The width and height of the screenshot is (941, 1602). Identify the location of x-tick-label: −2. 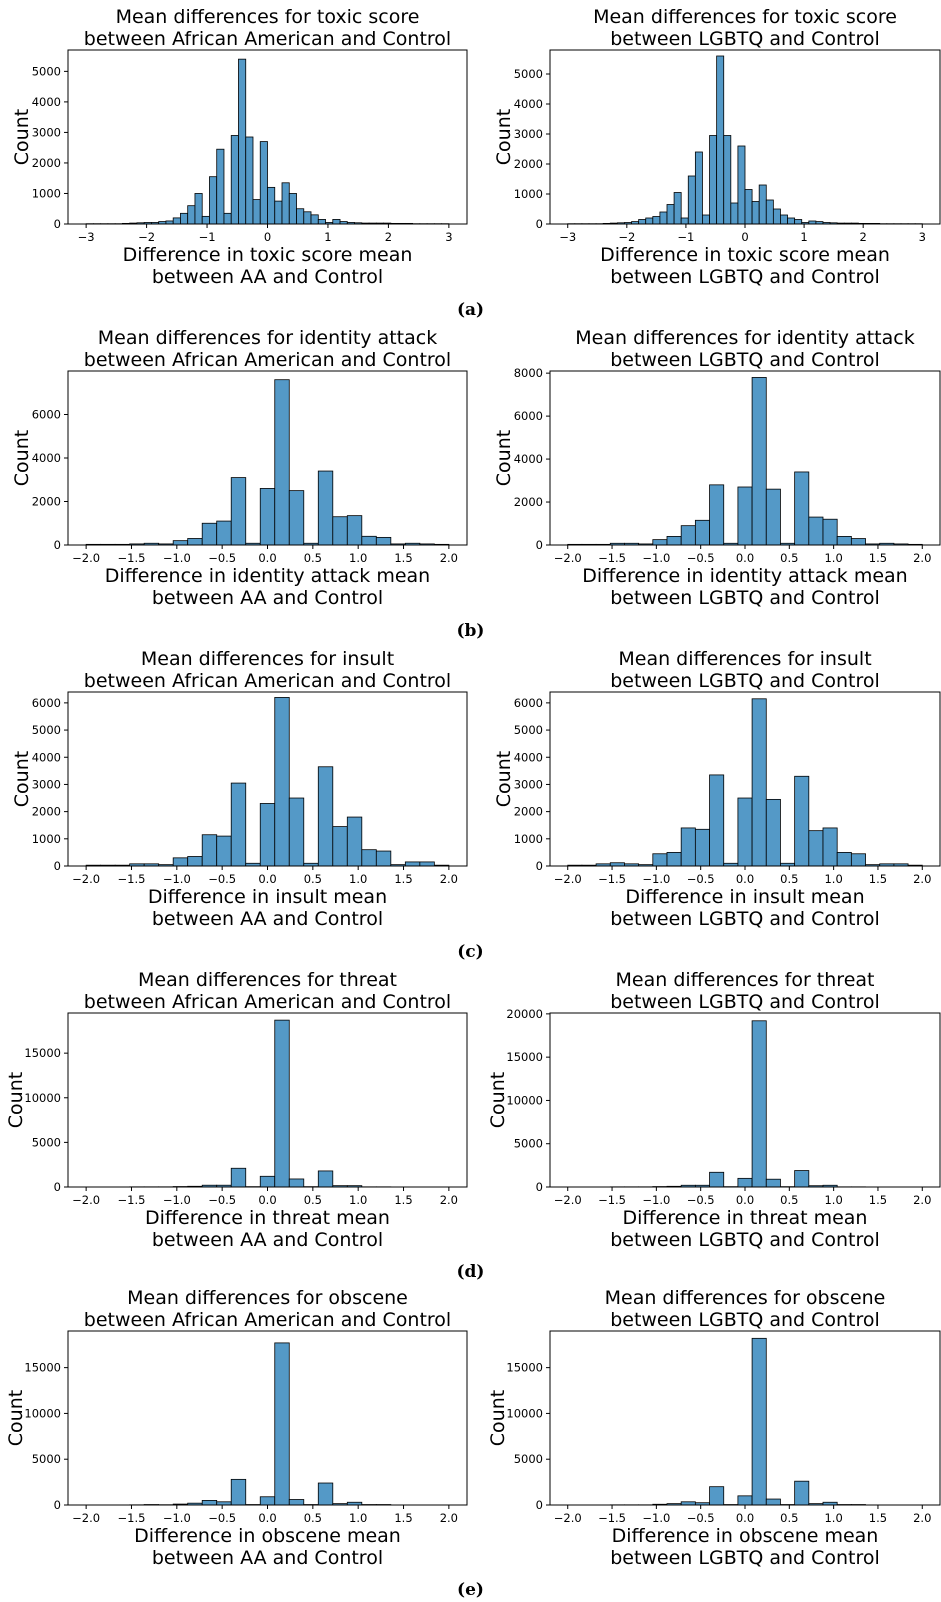
(146, 237).